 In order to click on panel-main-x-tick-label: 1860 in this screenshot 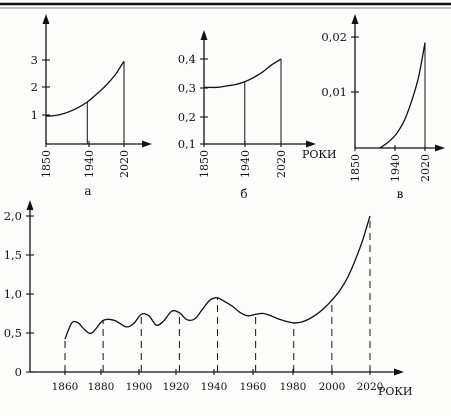, I will do `click(65, 387)`.